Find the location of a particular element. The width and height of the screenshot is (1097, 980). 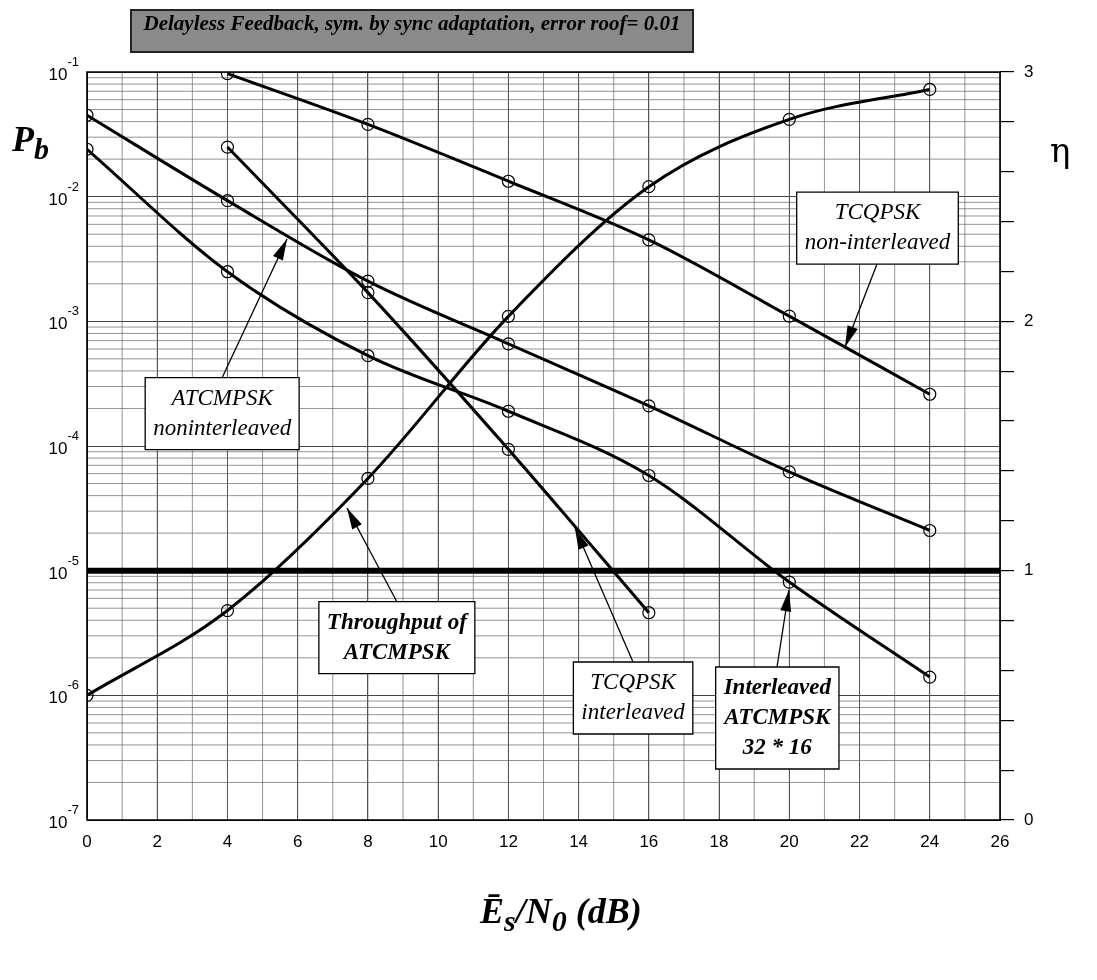

y2-tick-label: 3 is located at coordinates (1029, 71).